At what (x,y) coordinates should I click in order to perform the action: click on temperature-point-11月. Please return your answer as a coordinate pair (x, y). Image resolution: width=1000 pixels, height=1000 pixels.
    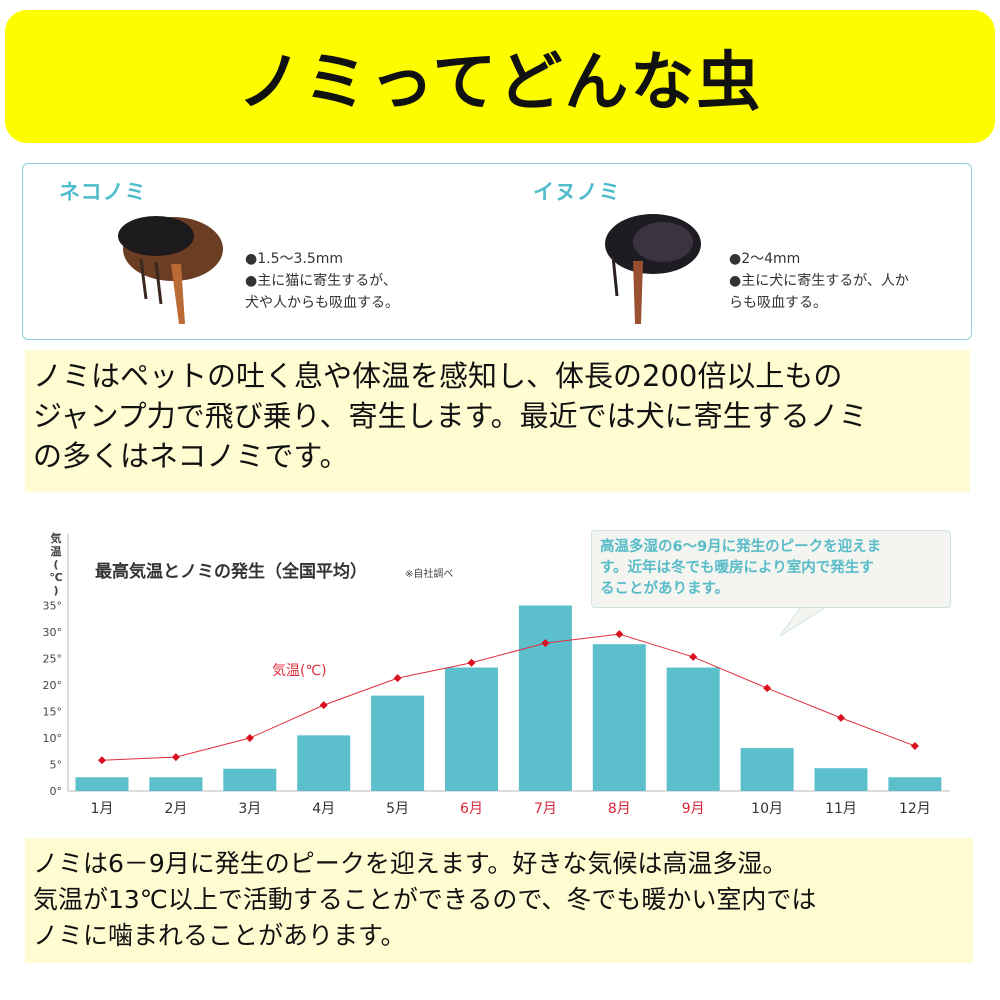
    Looking at the image, I should click on (841, 717).